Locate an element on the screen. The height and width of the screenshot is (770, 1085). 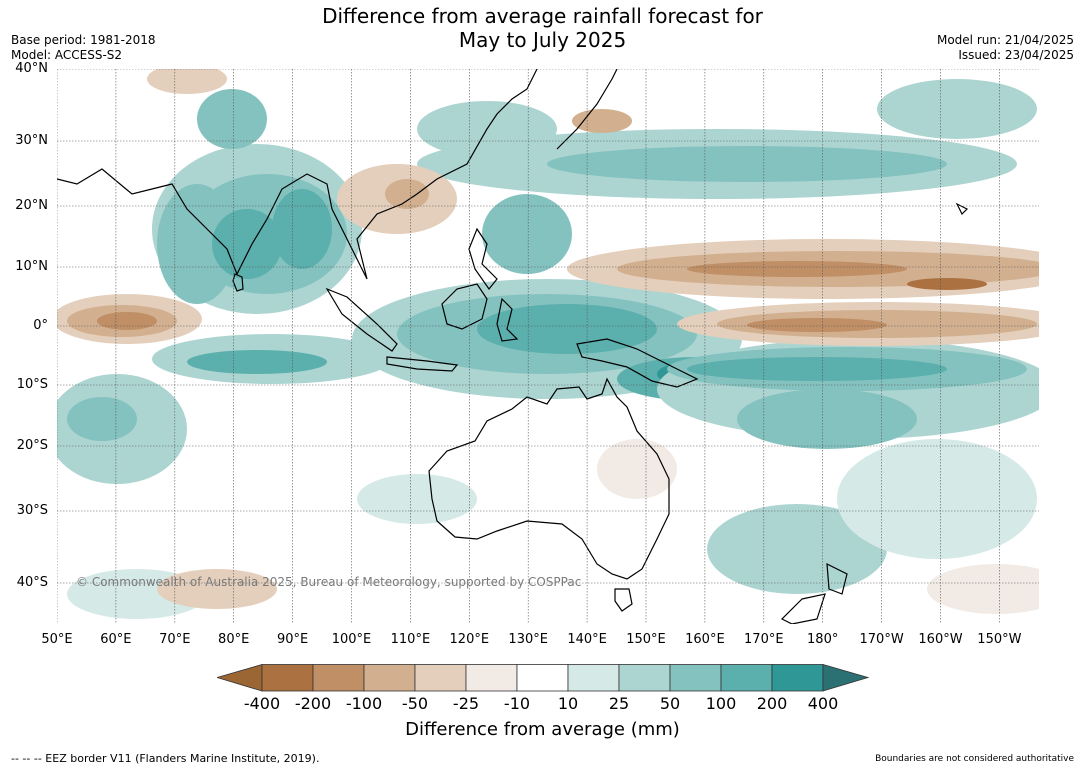
wet-region-philippine-sea is located at coordinates (527, 234).